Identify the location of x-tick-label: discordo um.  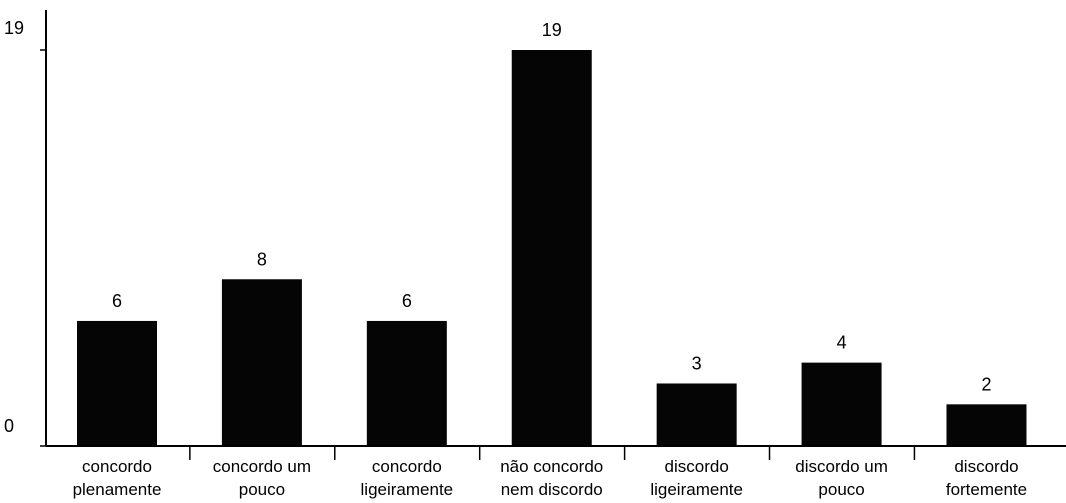
(841, 466).